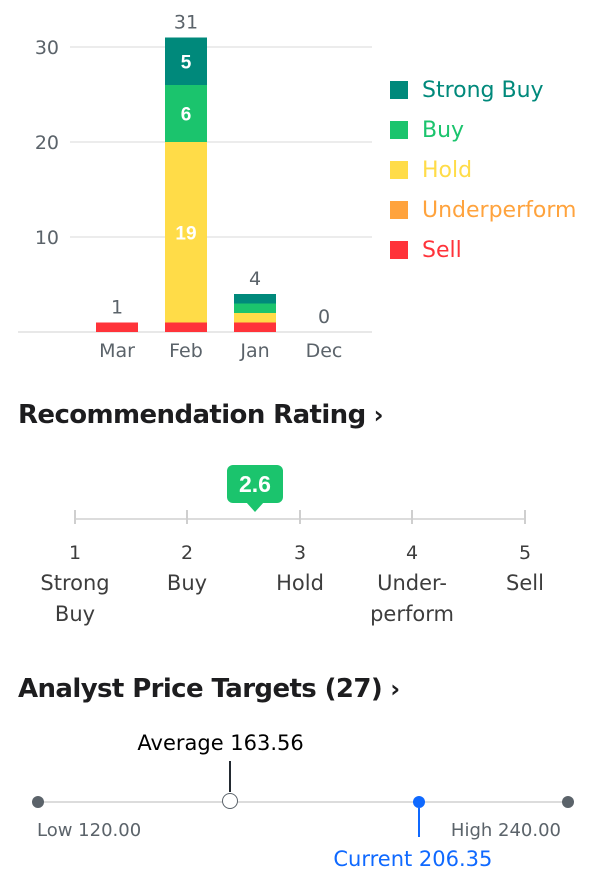 The image size is (594, 883). Describe the element at coordinates (300, 569) in the screenshot. I see `rating-level-3: 3 Hold` at that location.